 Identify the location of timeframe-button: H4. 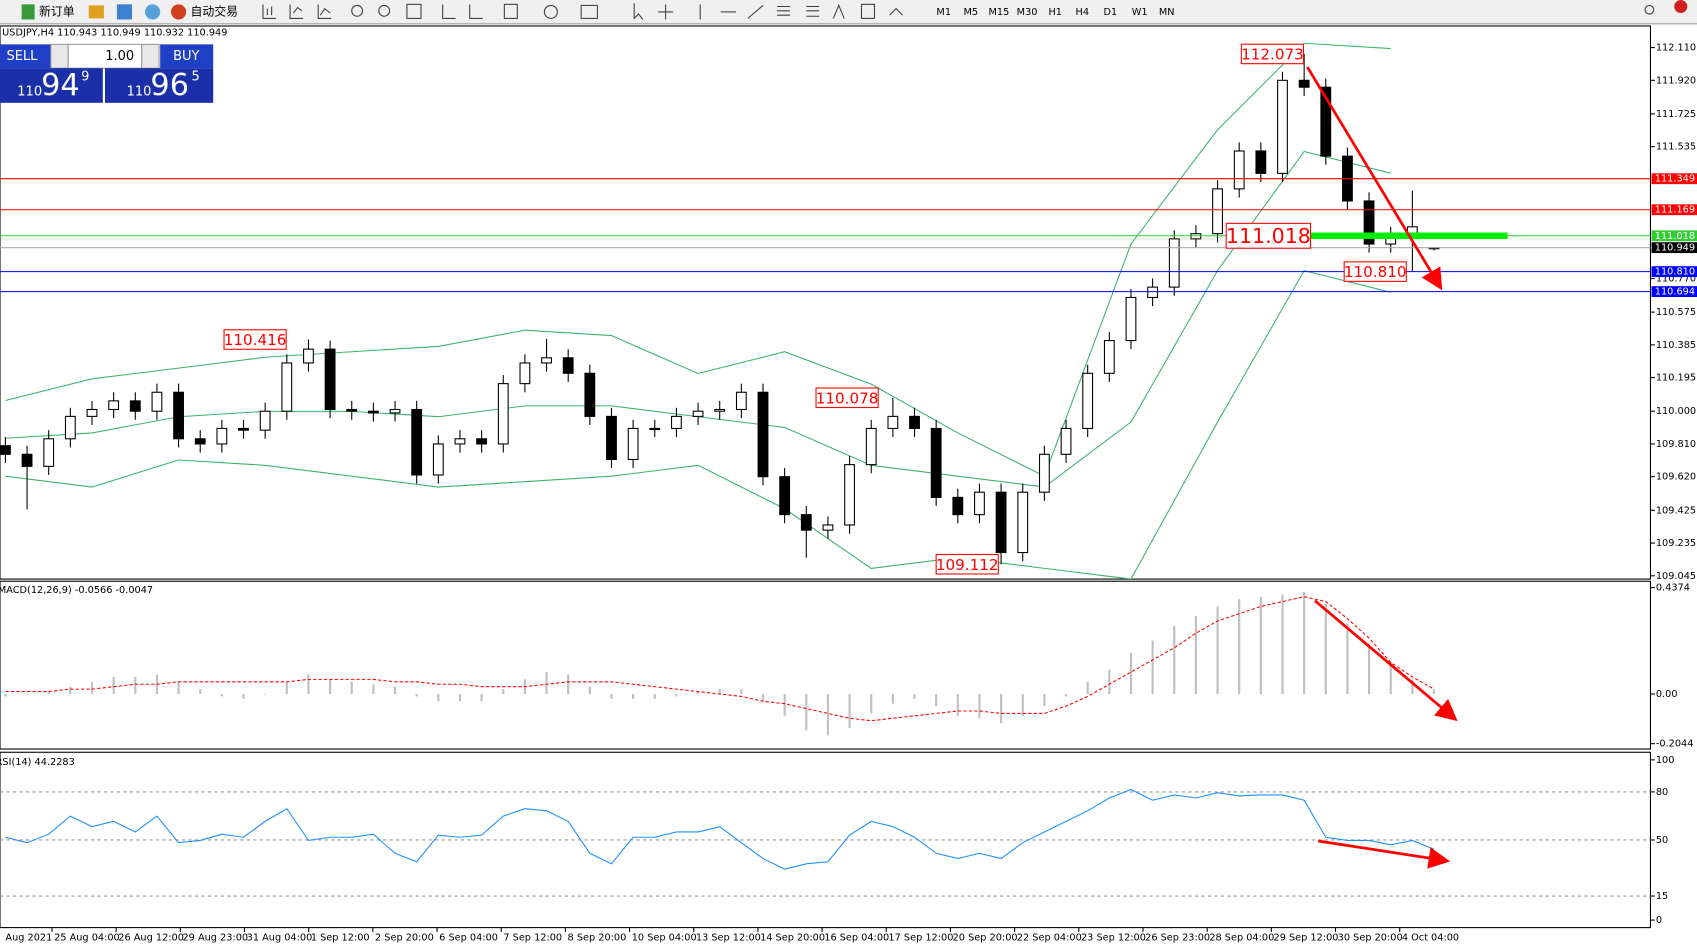
(1083, 12).